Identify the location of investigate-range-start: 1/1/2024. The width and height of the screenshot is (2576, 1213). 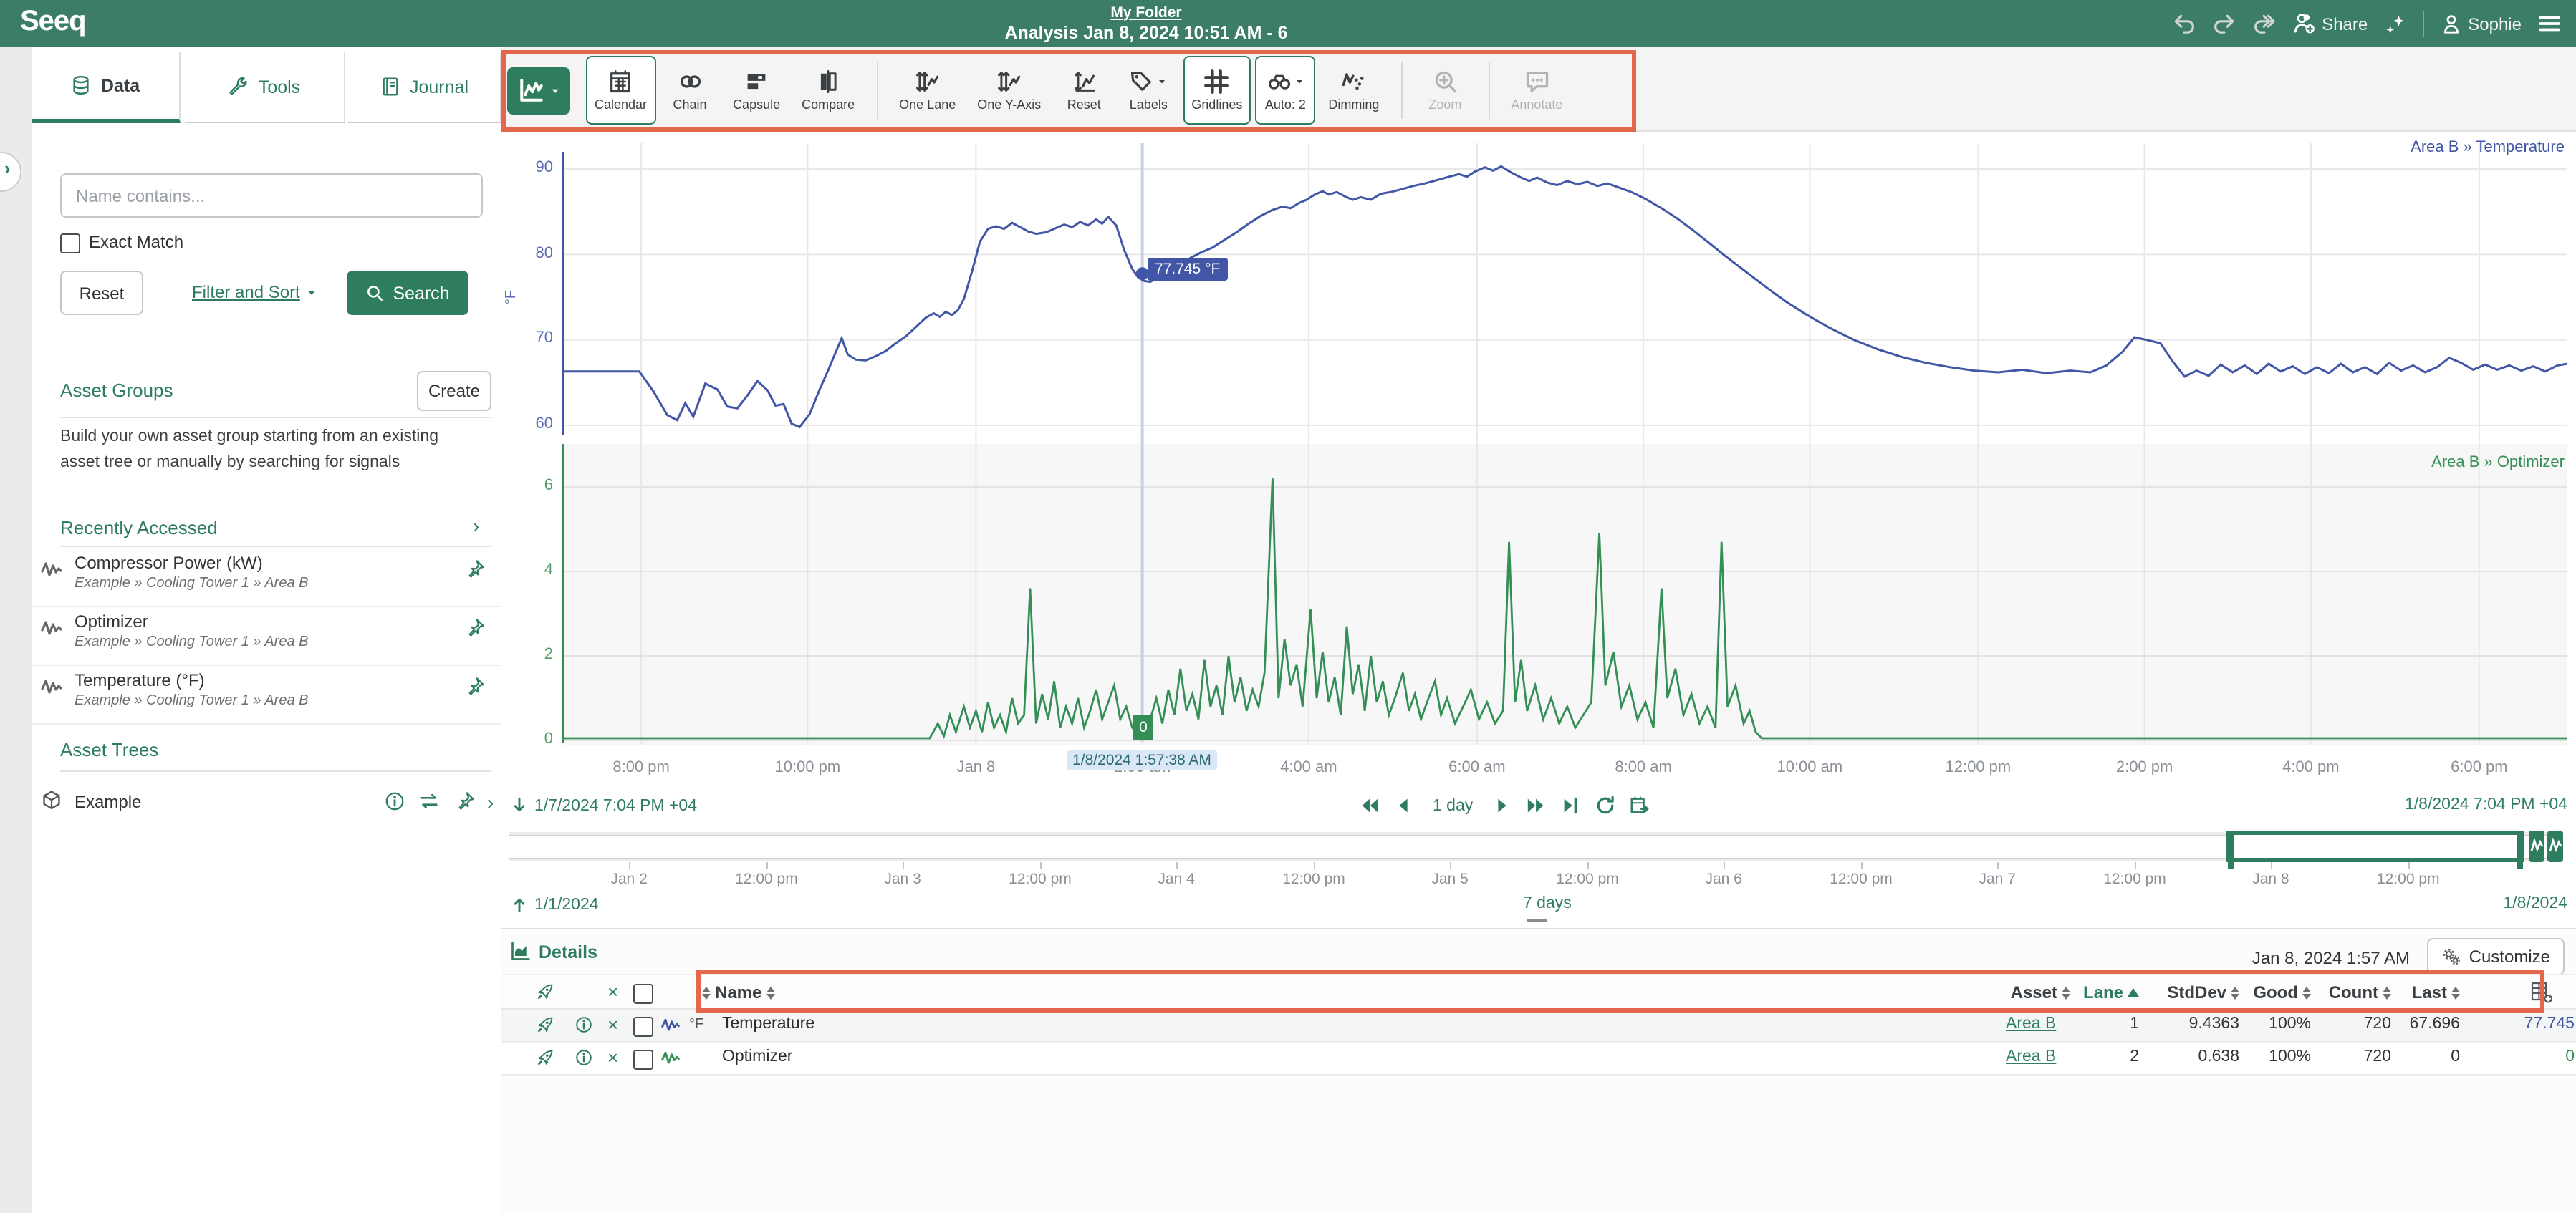
(554, 905).